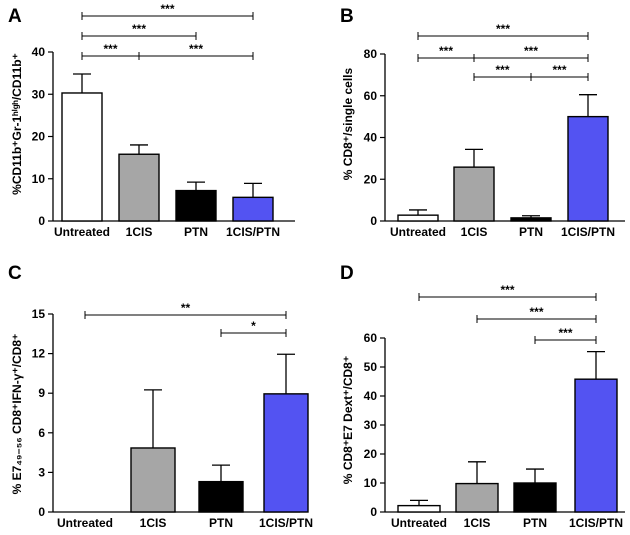  Describe the element at coordinates (39, 354) in the screenshot. I see `y-tick-label: 12` at that location.